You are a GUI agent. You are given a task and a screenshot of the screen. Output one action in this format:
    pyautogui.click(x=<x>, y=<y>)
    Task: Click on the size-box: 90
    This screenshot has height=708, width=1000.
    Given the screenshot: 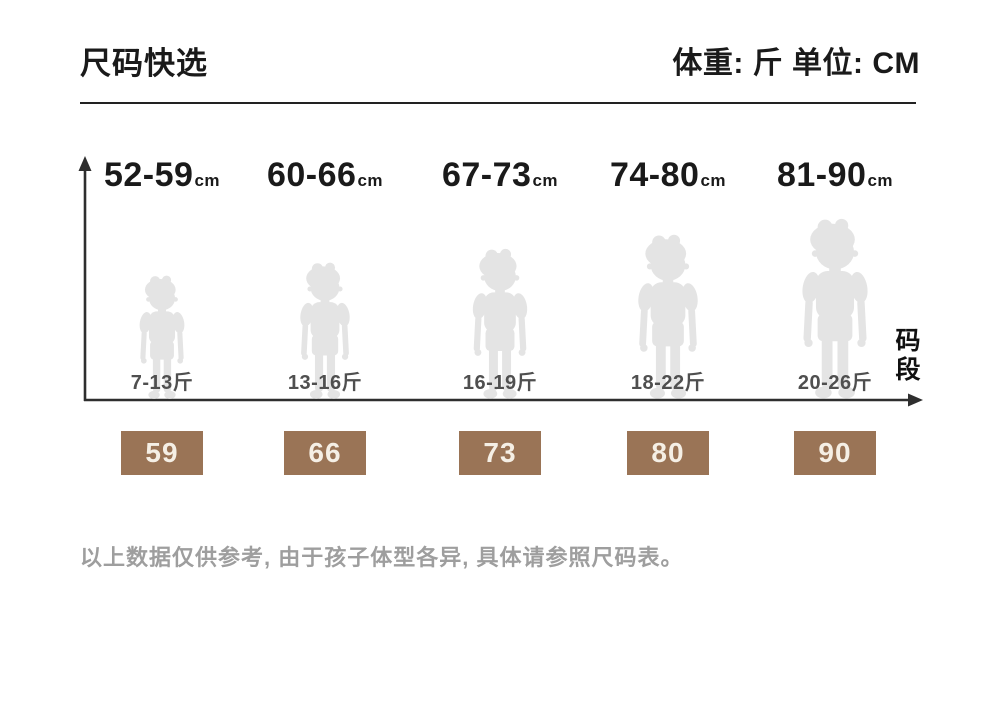 What is the action you would take?
    pyautogui.click(x=835, y=453)
    